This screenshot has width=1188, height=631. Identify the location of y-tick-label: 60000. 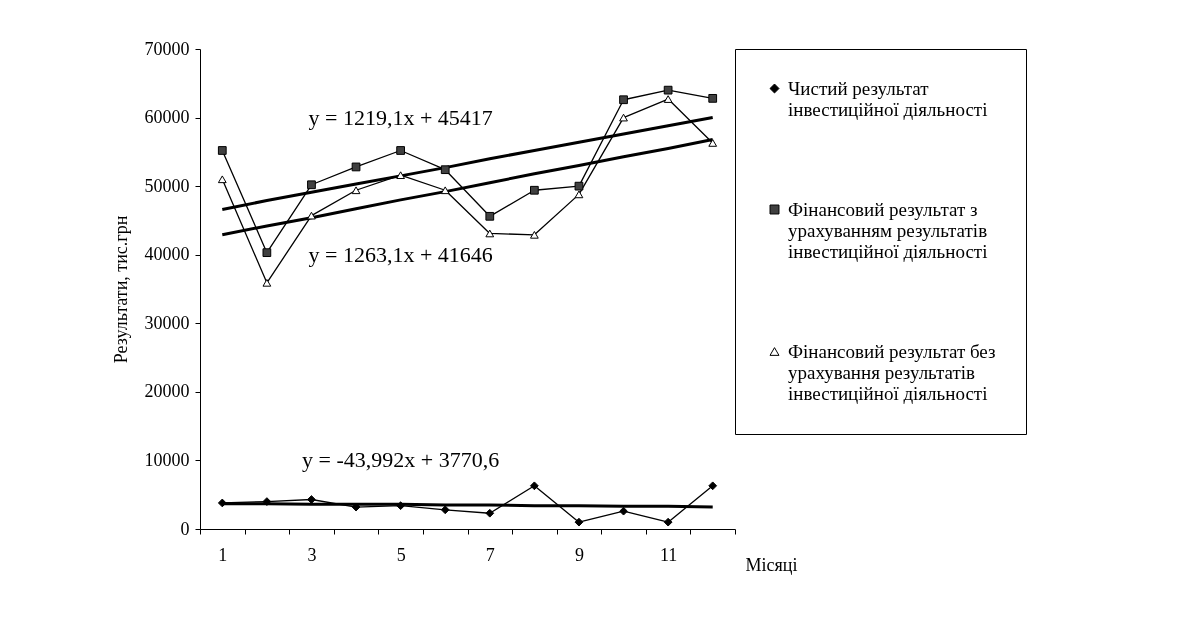
(167, 117).